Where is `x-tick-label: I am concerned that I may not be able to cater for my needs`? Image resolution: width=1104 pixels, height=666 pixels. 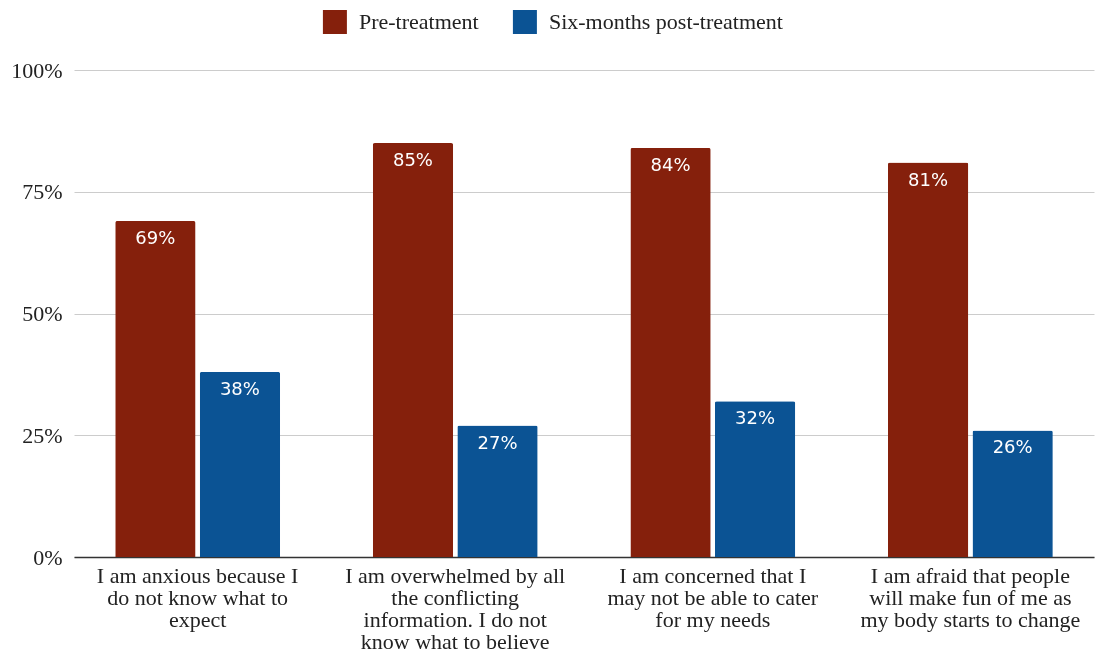
x-tick-label: I am concerned that I may not be able to cater for my needs is located at coordinates (713, 597).